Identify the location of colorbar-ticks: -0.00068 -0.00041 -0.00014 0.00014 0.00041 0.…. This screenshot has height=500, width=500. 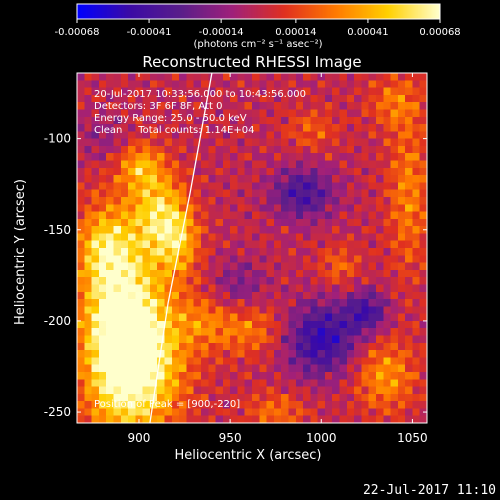
(258, 28).